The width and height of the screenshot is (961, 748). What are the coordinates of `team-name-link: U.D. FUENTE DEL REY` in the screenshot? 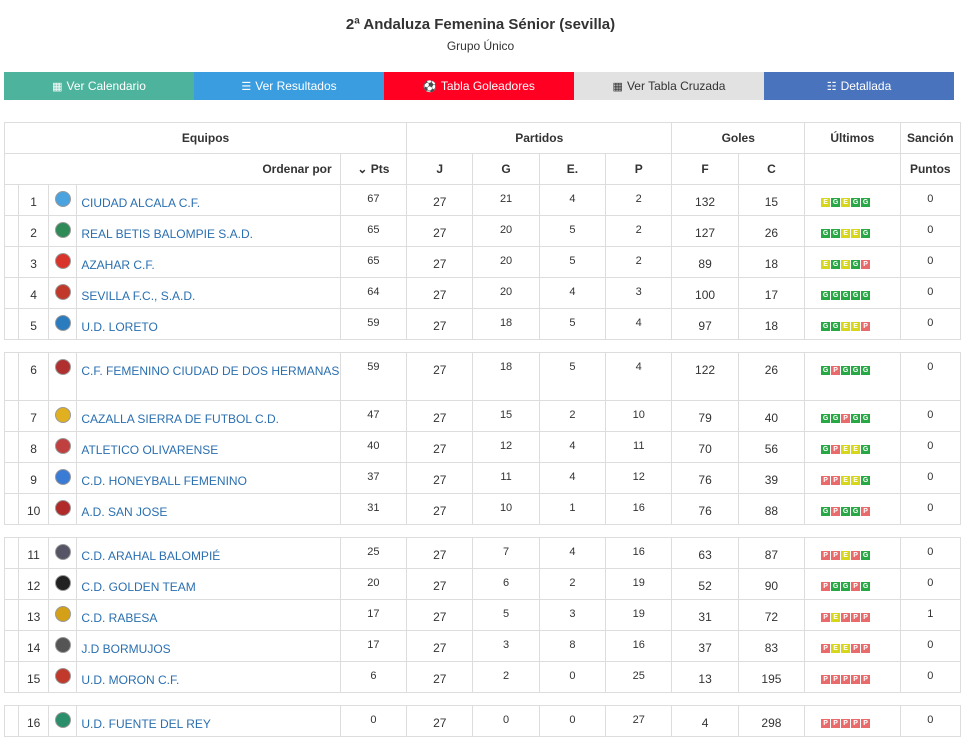 It's located at (208, 721).